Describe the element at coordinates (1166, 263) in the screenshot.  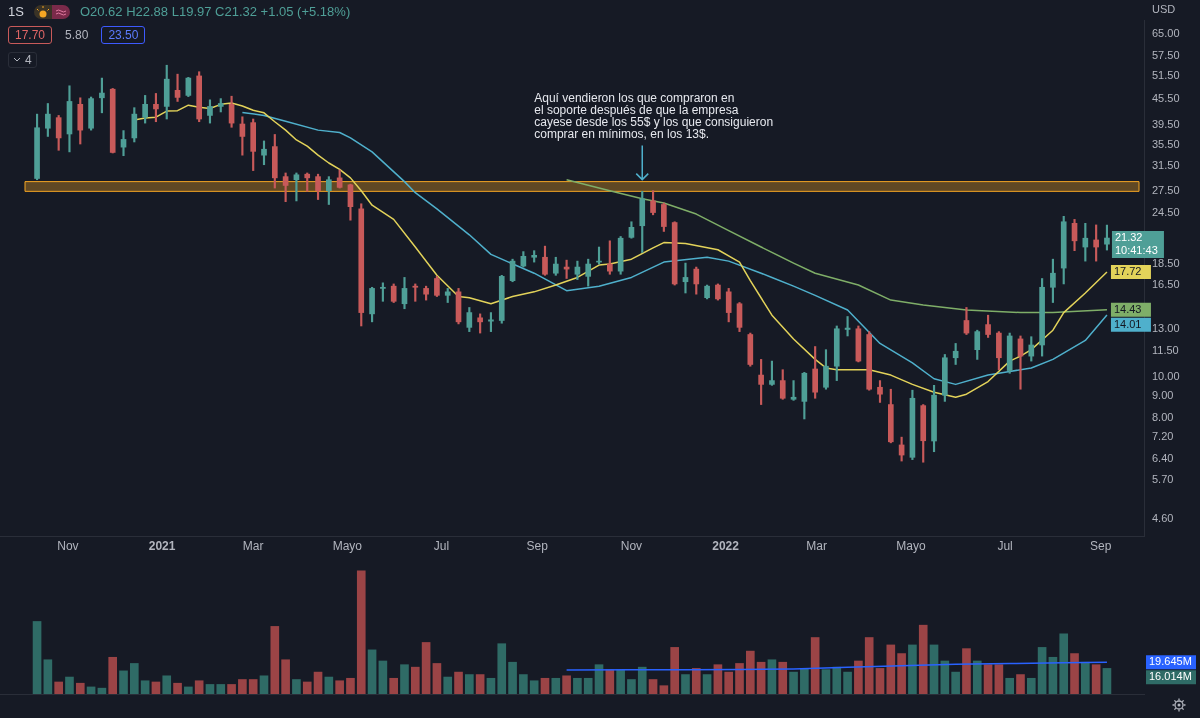
I see `y-tick-label: 18.50` at that location.